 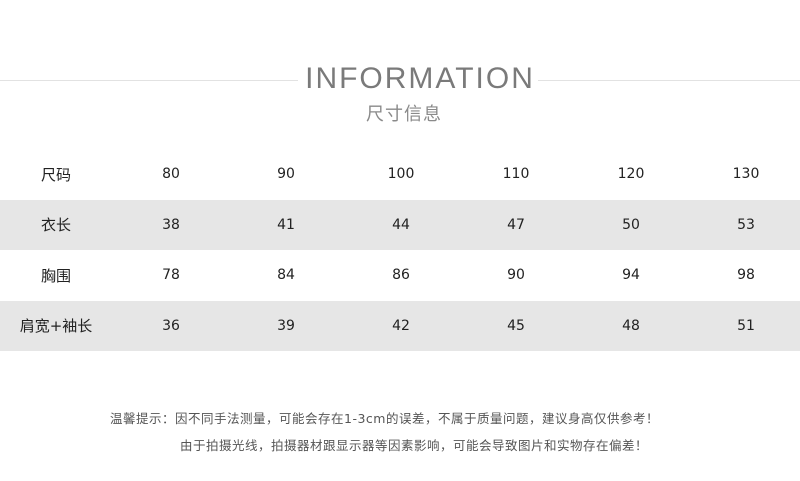 I want to click on table-cell: 98, so click(x=746, y=275).